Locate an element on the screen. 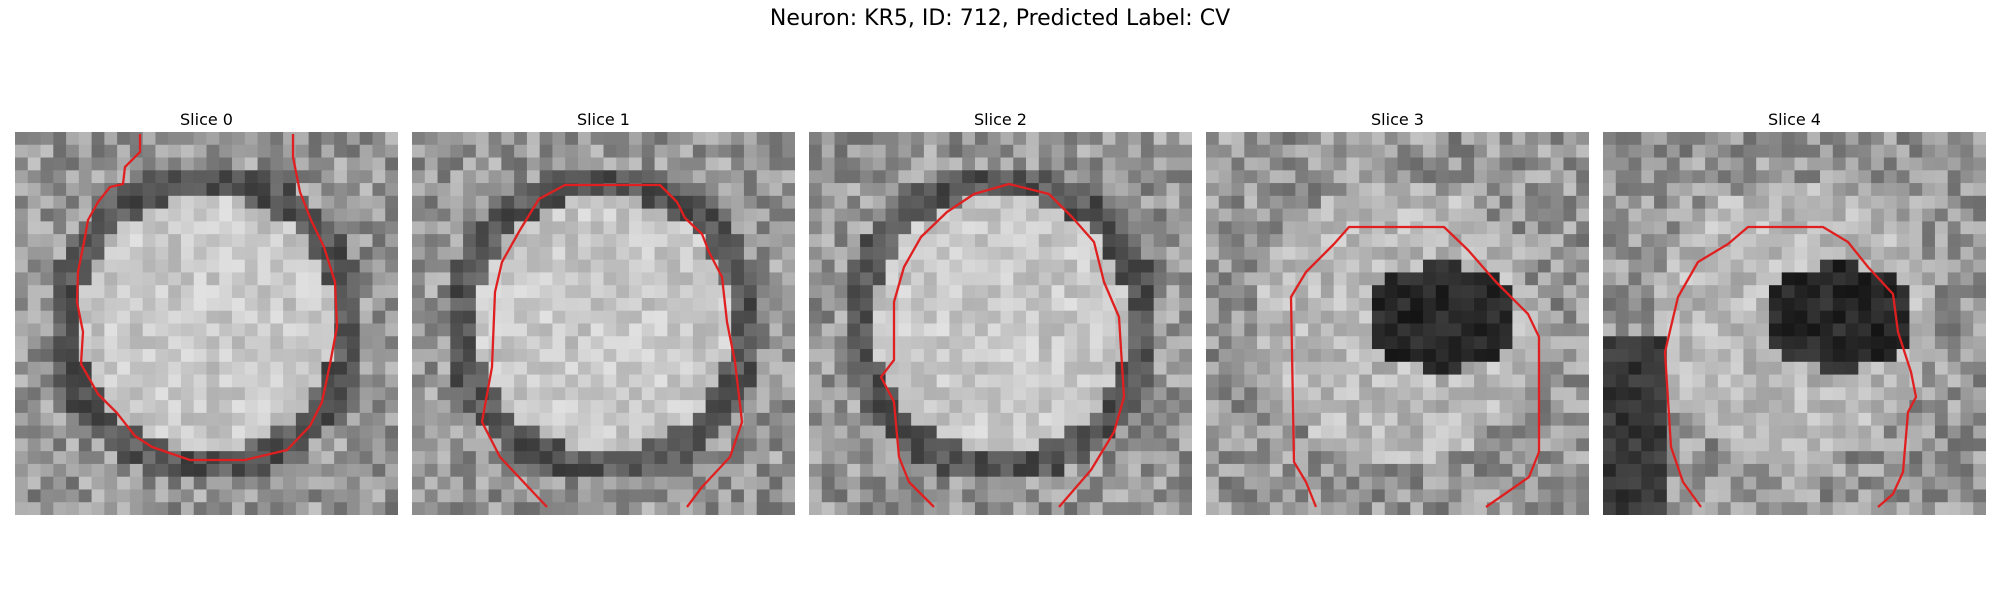 The image size is (2000, 600). slice-panel-4: Slice 4 is located at coordinates (1794, 311).